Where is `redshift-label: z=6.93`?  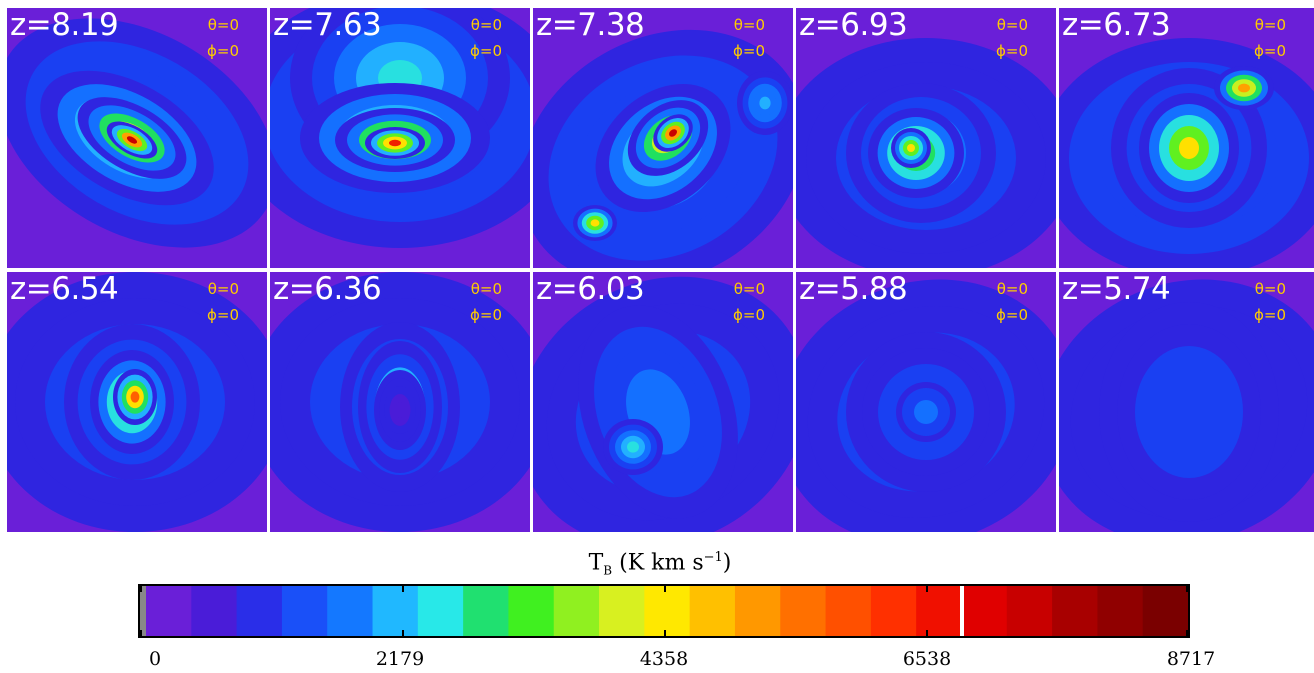 redshift-label: z=6.93 is located at coordinates (853, 25).